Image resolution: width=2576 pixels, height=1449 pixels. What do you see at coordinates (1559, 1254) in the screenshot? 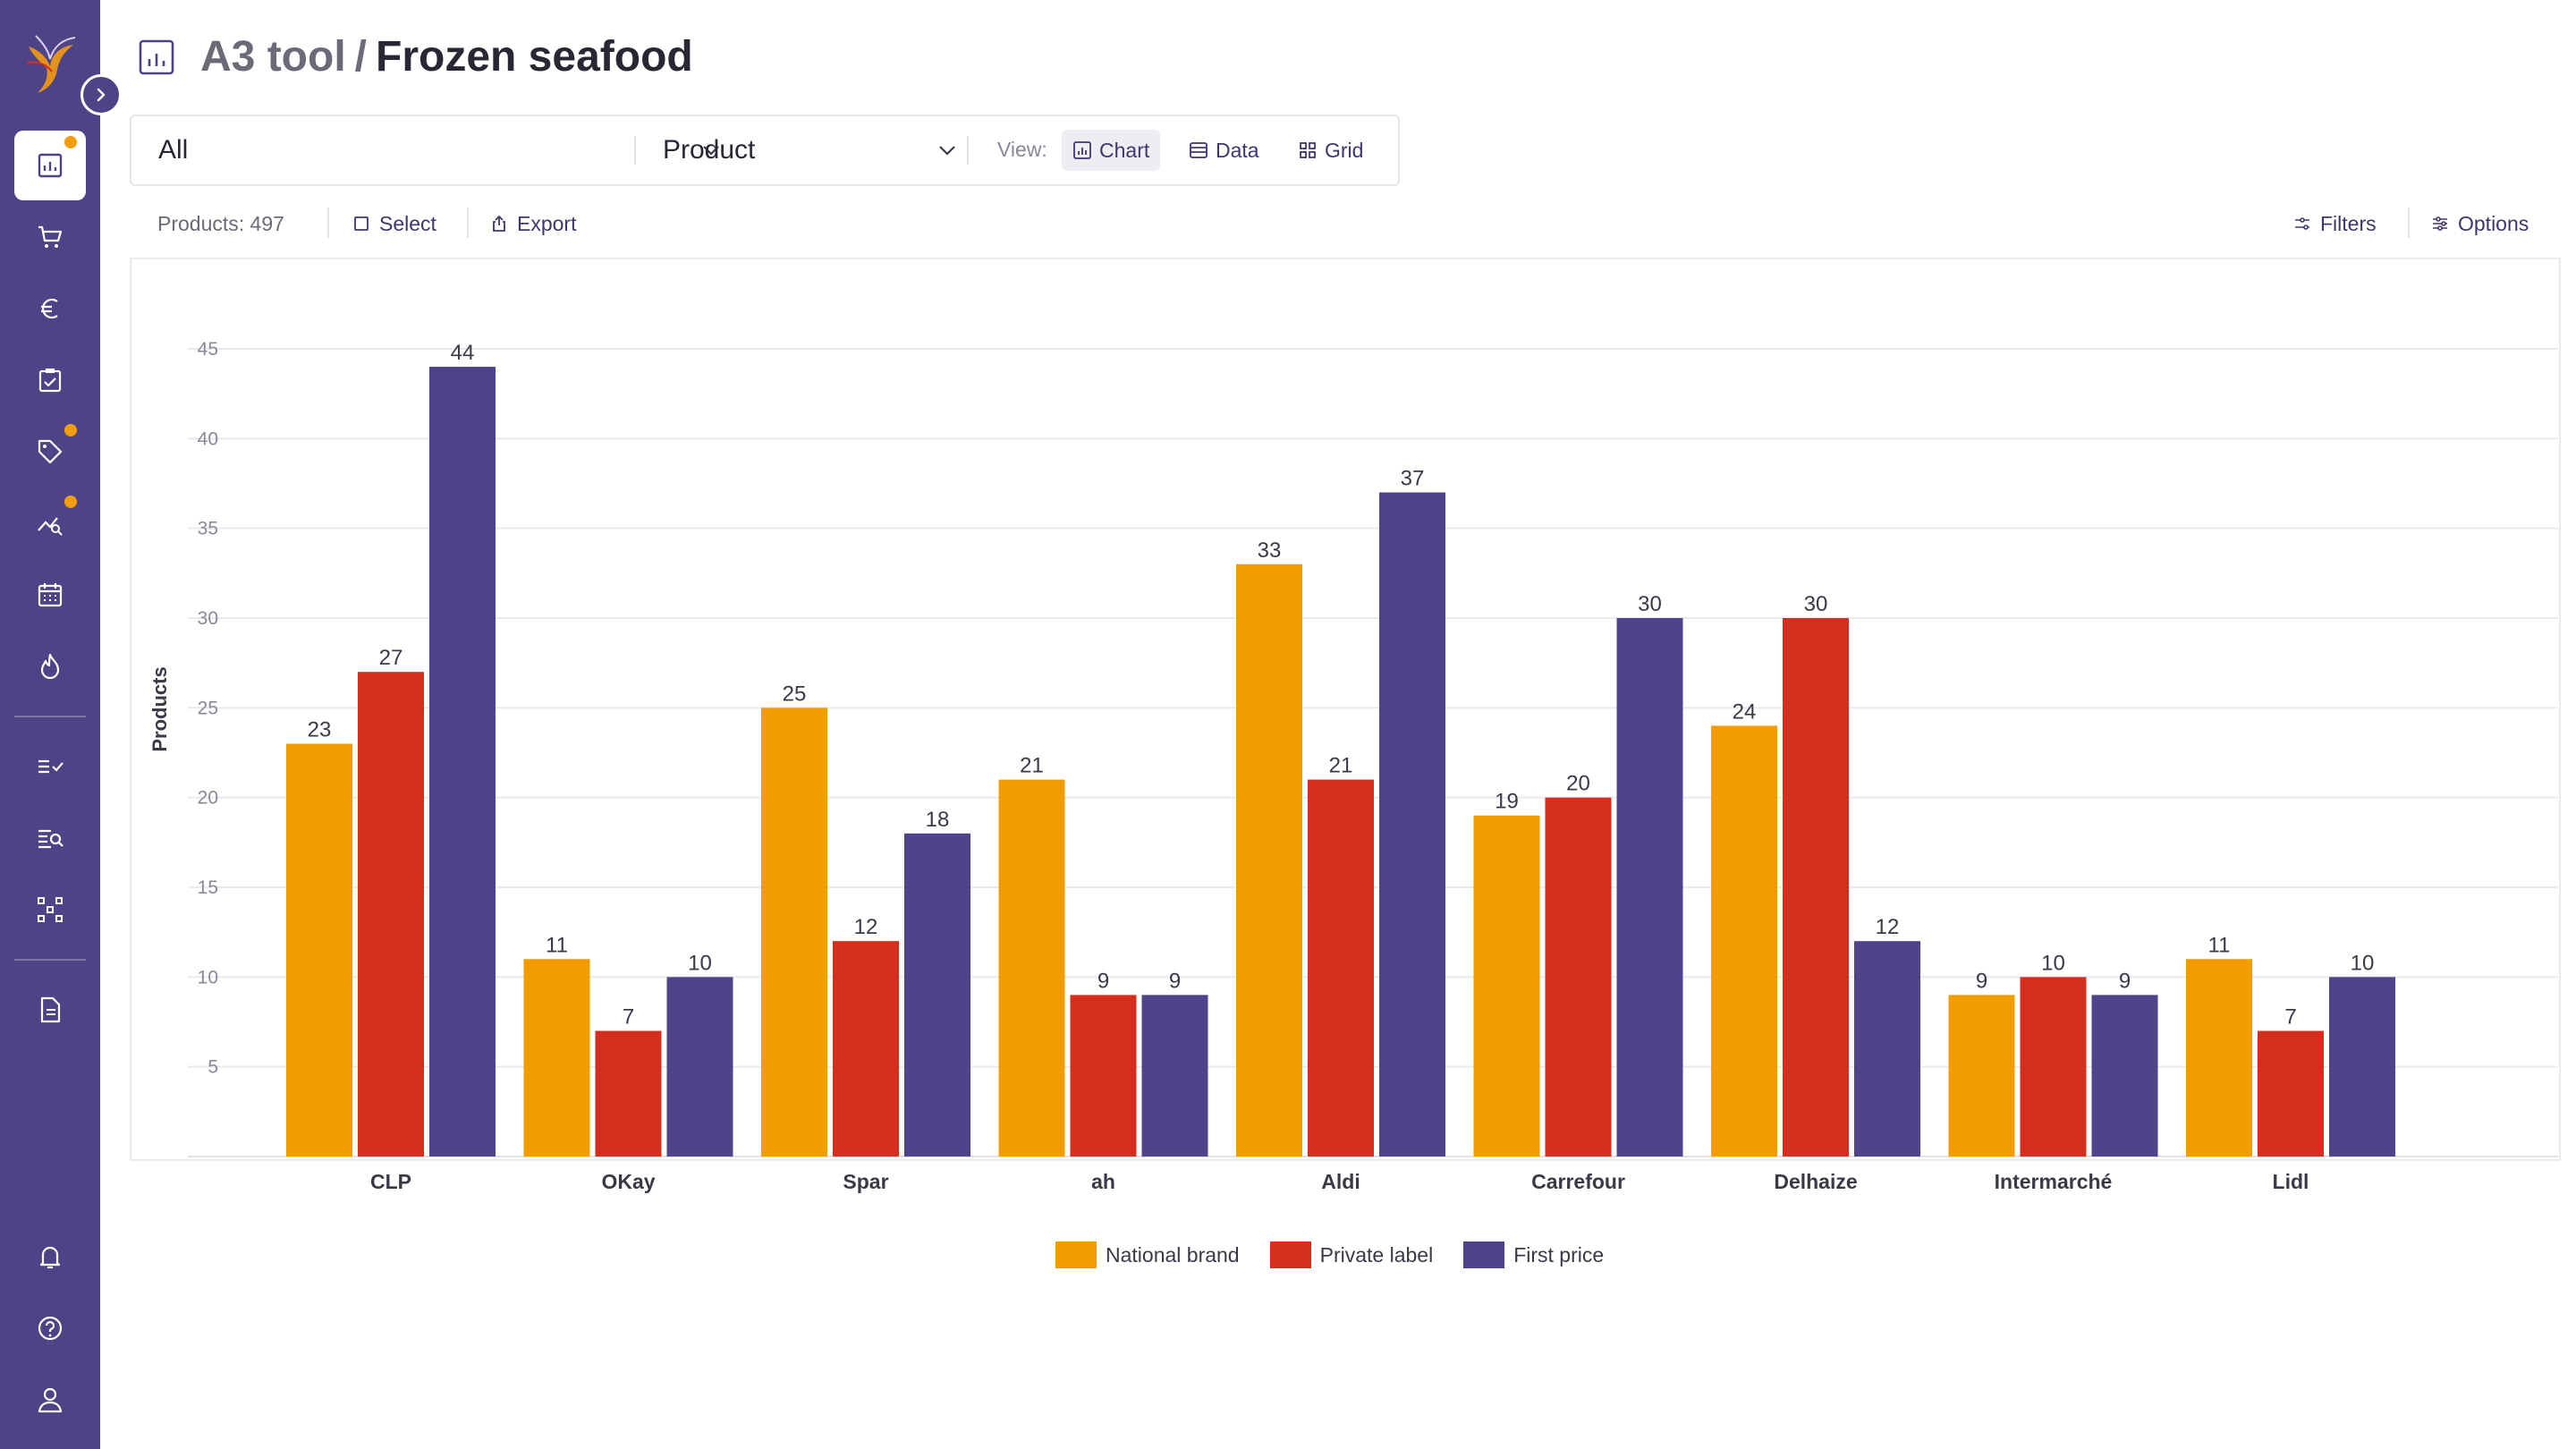
I see `legend-label: First price` at bounding box center [1559, 1254].